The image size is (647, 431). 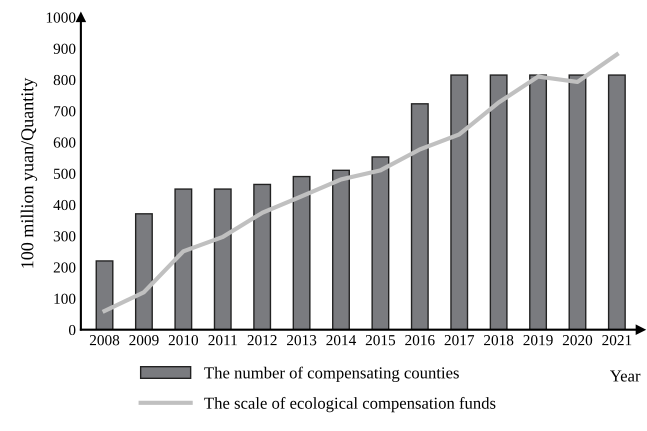 What do you see at coordinates (144, 340) in the screenshot?
I see `x-tick-label: 2009` at bounding box center [144, 340].